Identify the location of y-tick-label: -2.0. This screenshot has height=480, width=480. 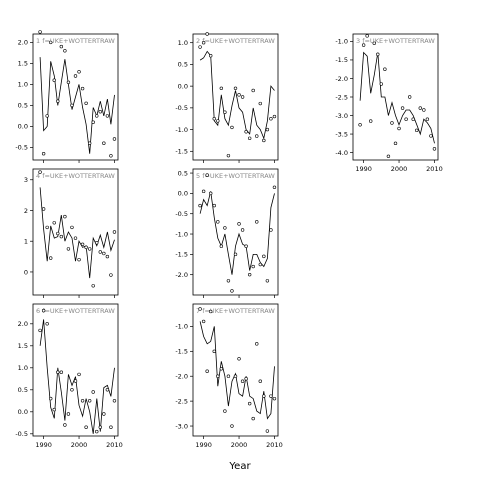
(181, 377).